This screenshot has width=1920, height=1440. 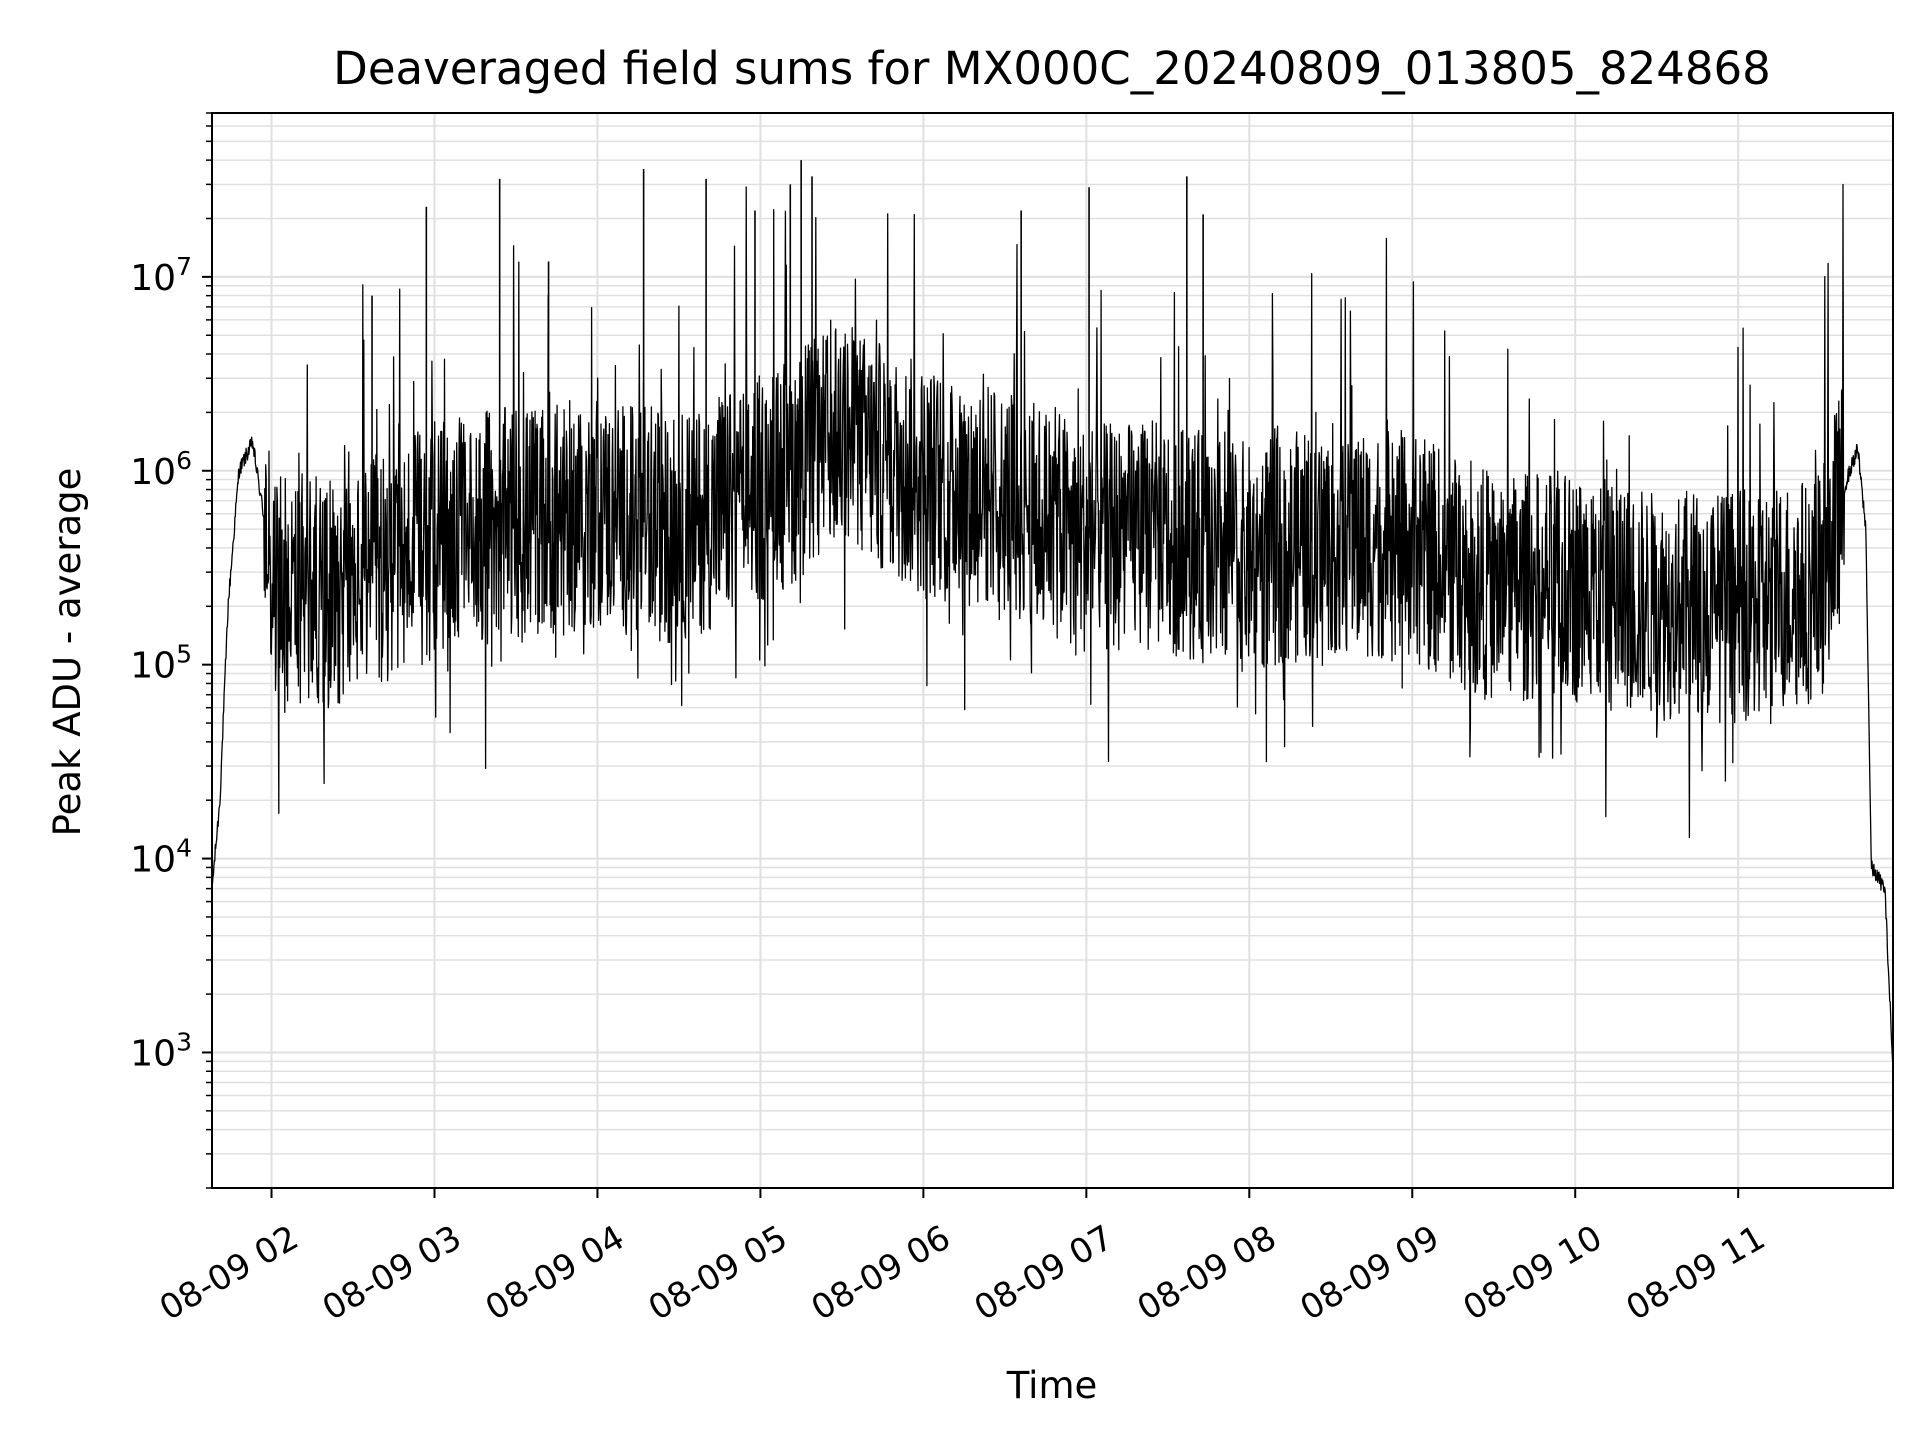 I want to click on x-axis-label: Time, so click(x=1052, y=1385).